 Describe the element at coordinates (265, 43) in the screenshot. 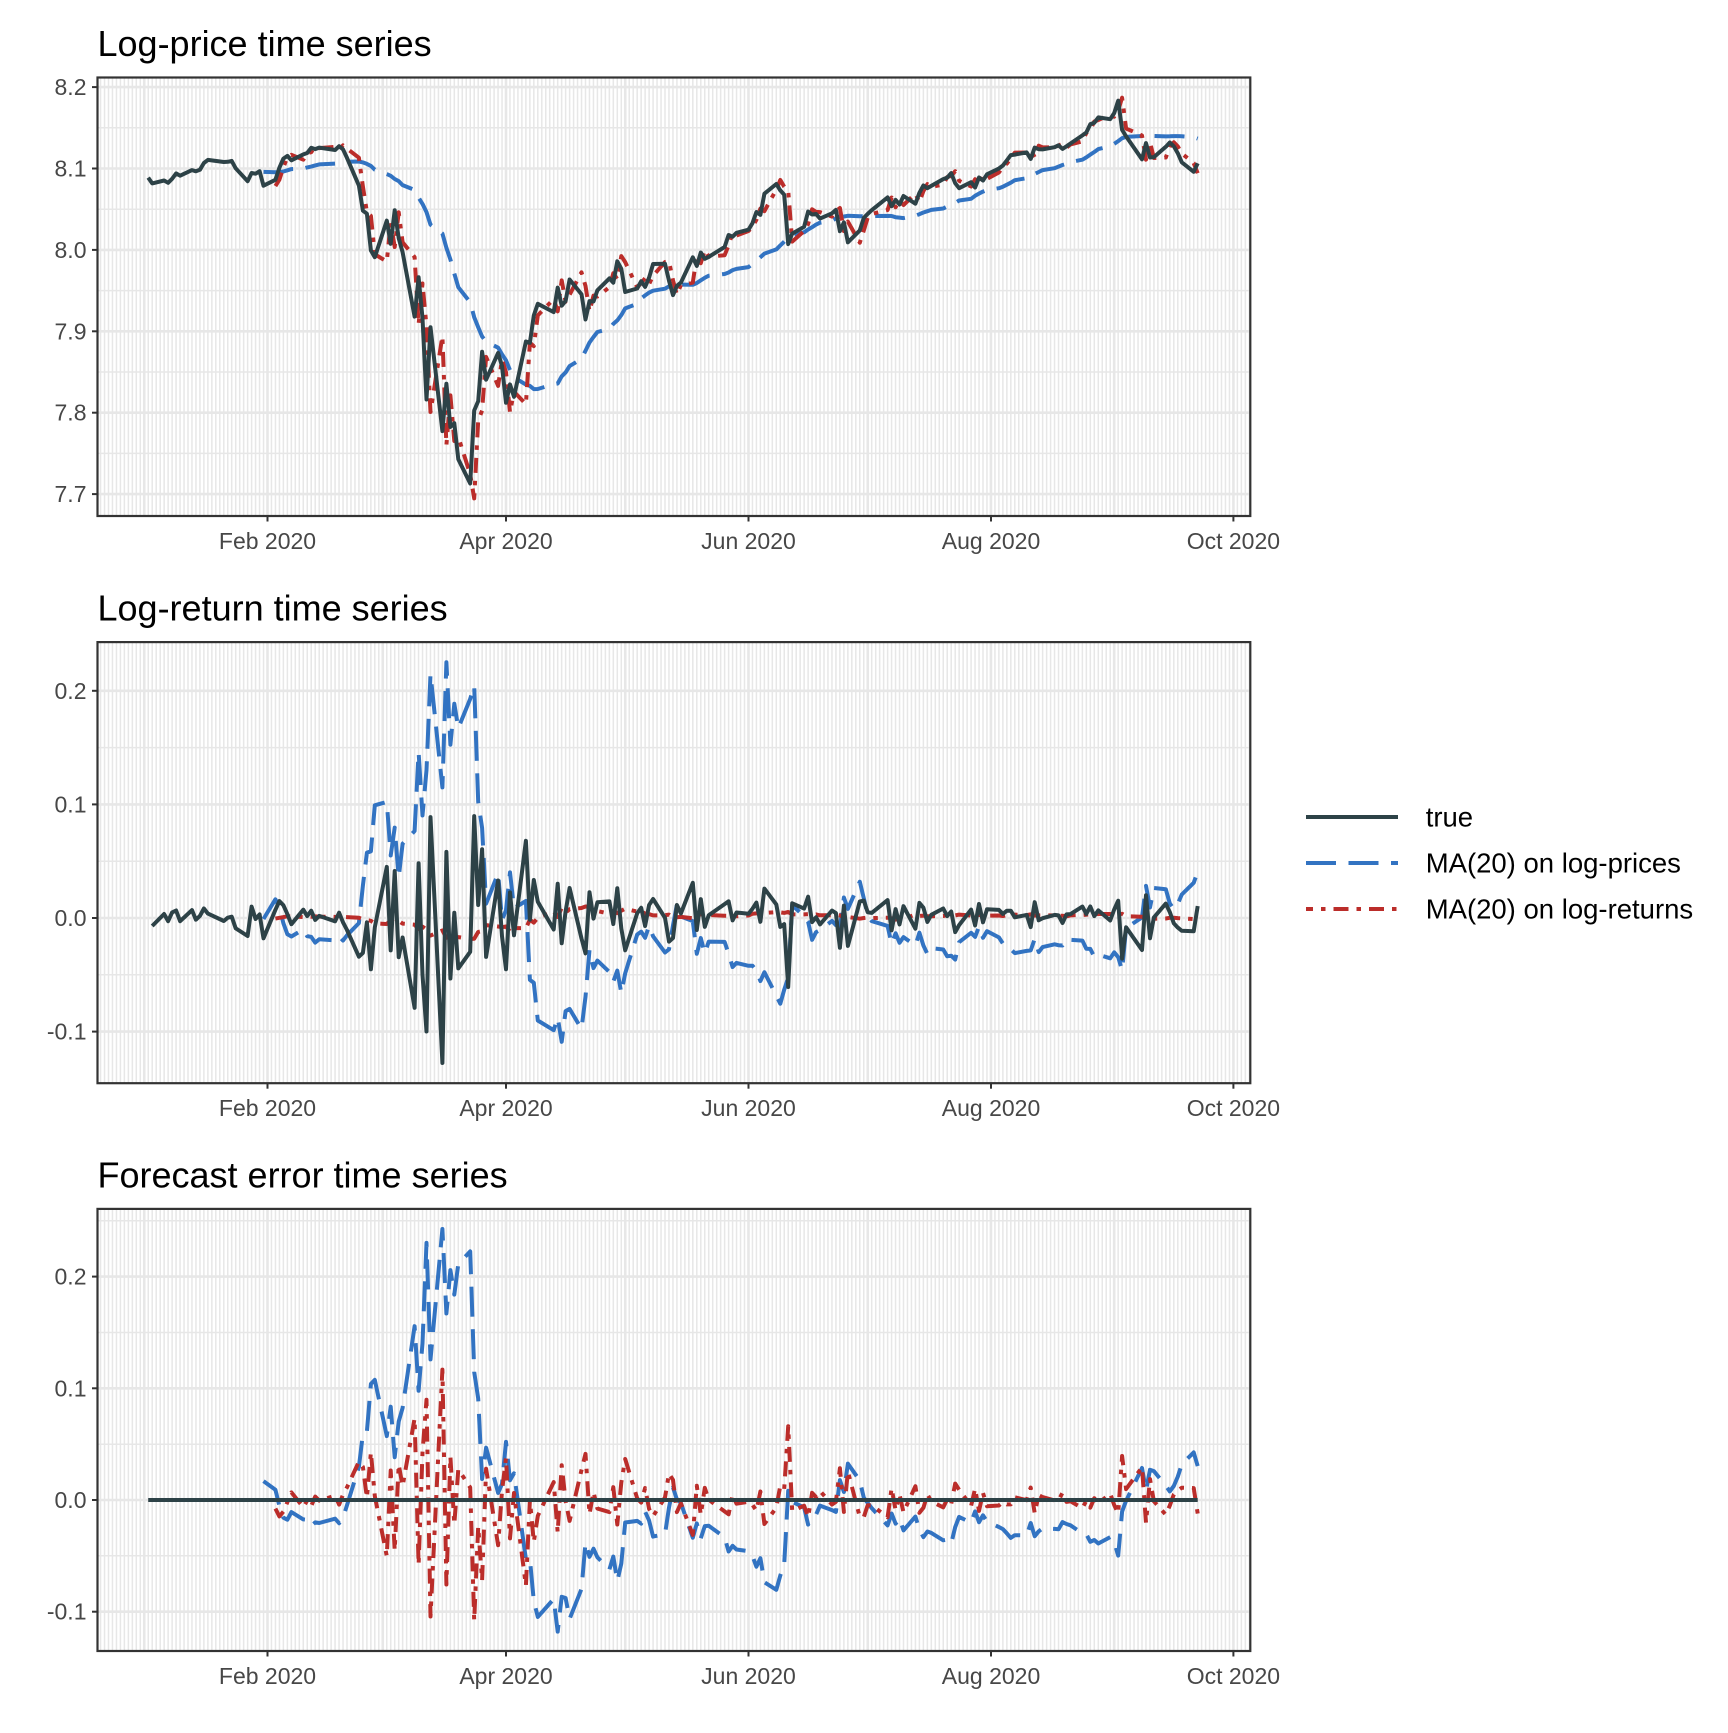

I see `svg-text: Log-price time series` at that location.